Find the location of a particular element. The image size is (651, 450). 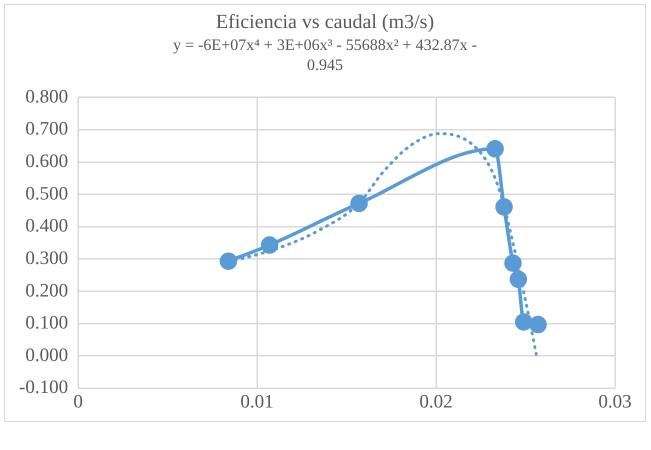

y-tick-label: 0.400 is located at coordinates (46, 226).